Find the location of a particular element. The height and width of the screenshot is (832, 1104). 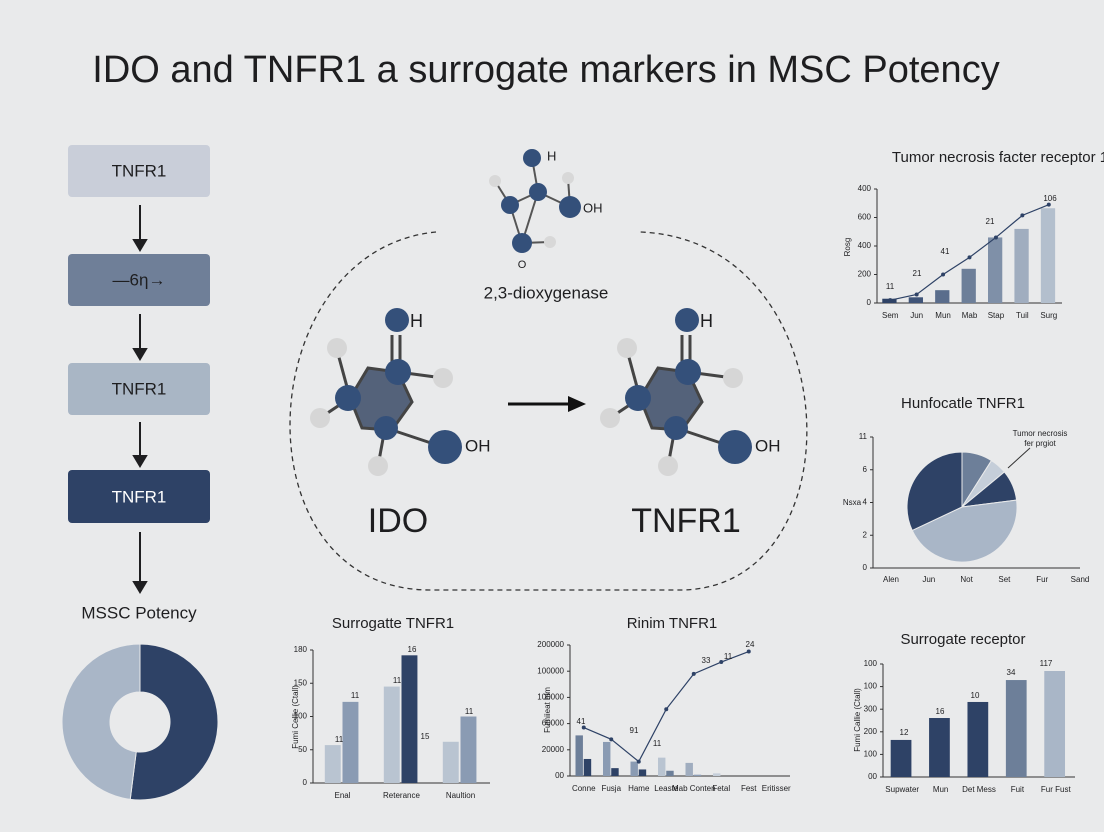

flow-arrows is located at coordinates (140, 399).